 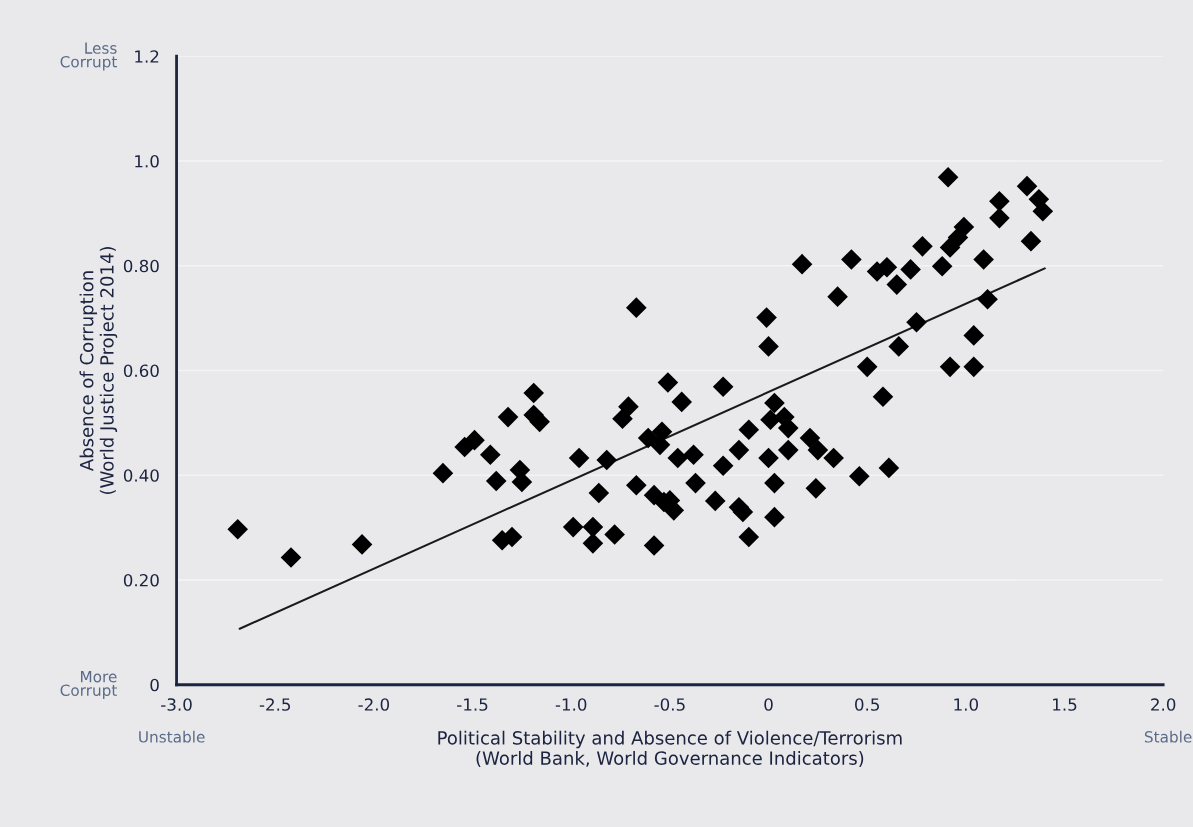 What do you see at coordinates (472, 704) in the screenshot?
I see `x-tick-label: -1.5` at bounding box center [472, 704].